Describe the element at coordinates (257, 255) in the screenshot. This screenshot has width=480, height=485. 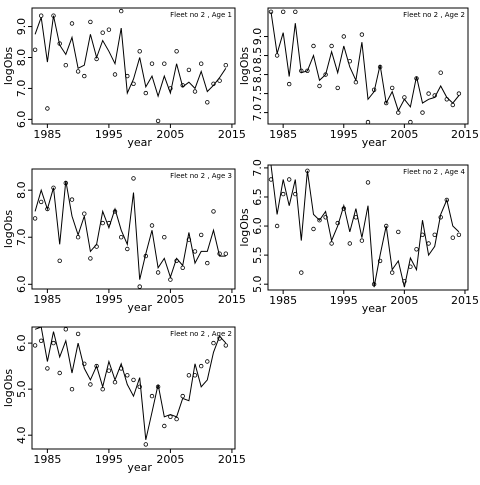
I see `y-tick-label: 5.5` at that location.